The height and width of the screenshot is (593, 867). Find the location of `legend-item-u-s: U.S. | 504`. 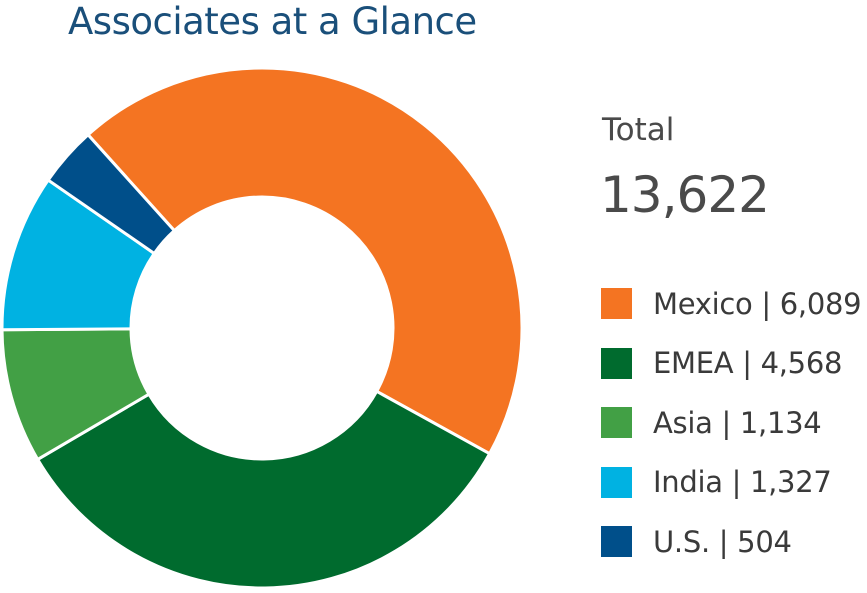

legend-item-u-s: U.S. | 504 is located at coordinates (731, 542).